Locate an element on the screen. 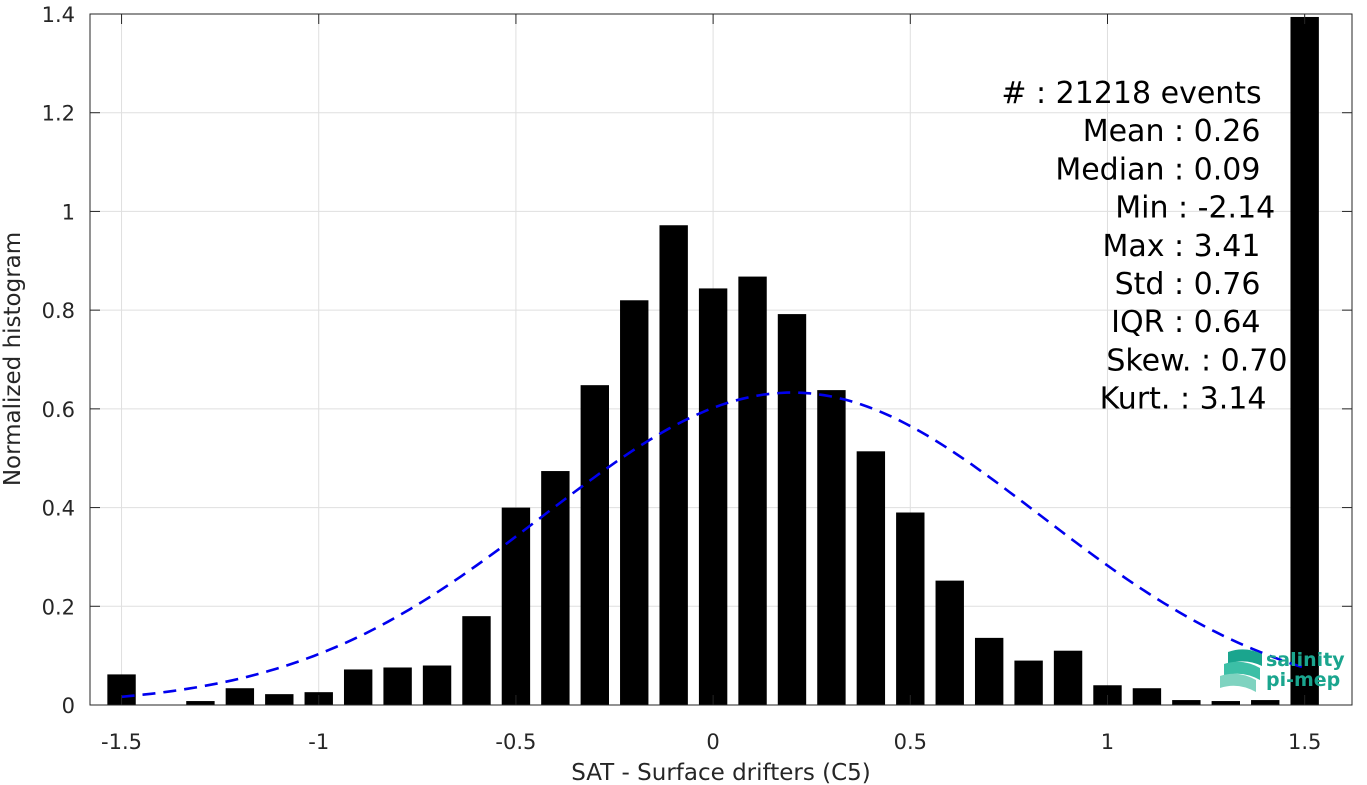 The height and width of the screenshot is (785, 1367). stats-line-3: Min : -2.14 is located at coordinates (1195, 208).